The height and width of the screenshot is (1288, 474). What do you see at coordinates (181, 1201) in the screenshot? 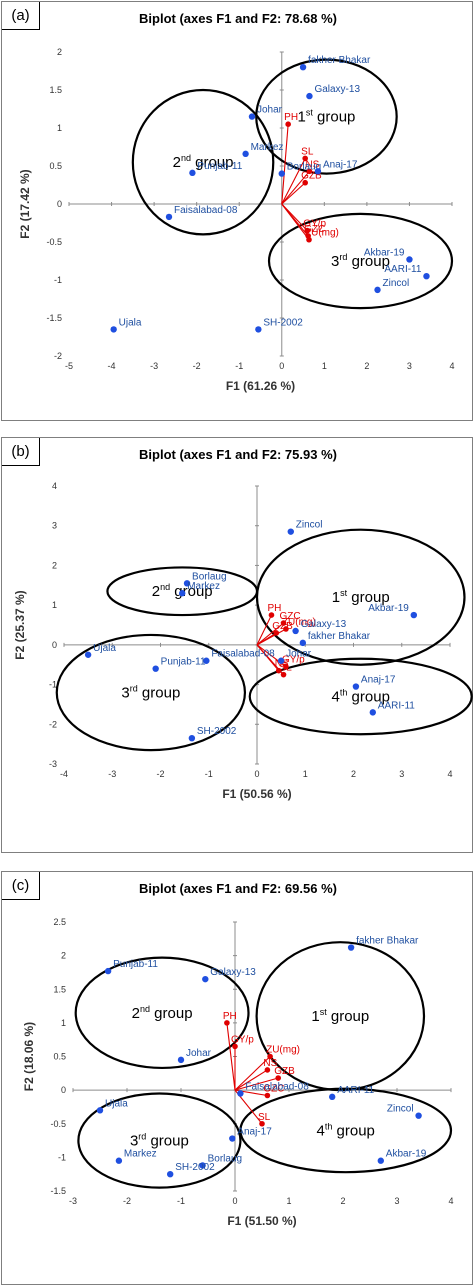
I see `x-tick-label: -1` at bounding box center [181, 1201].